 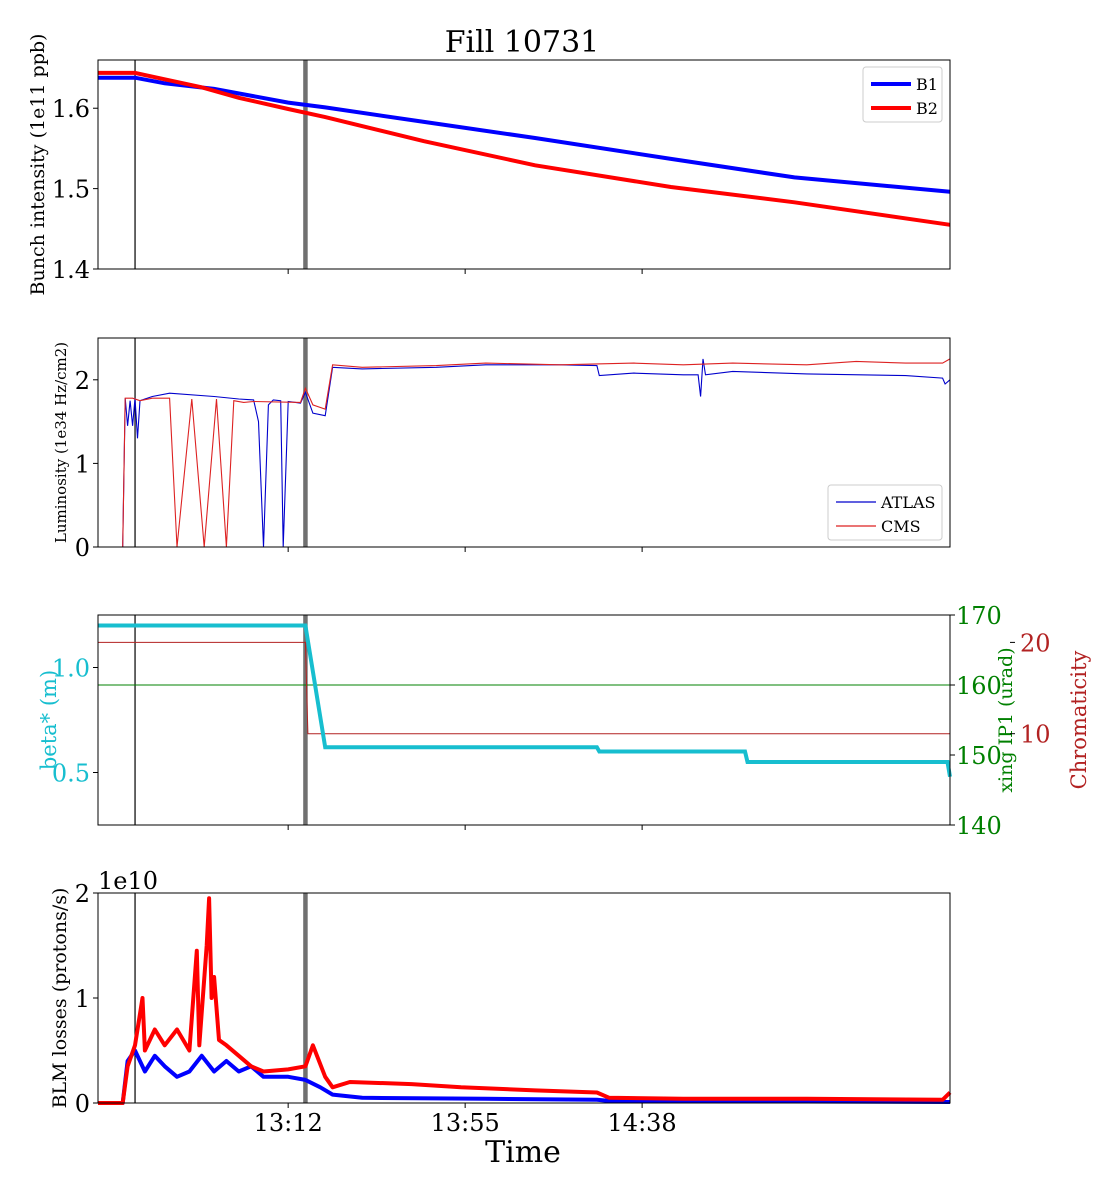 What do you see at coordinates (979, 826) in the screenshot?
I see `y-axis-xing-tick-label: 140` at bounding box center [979, 826].